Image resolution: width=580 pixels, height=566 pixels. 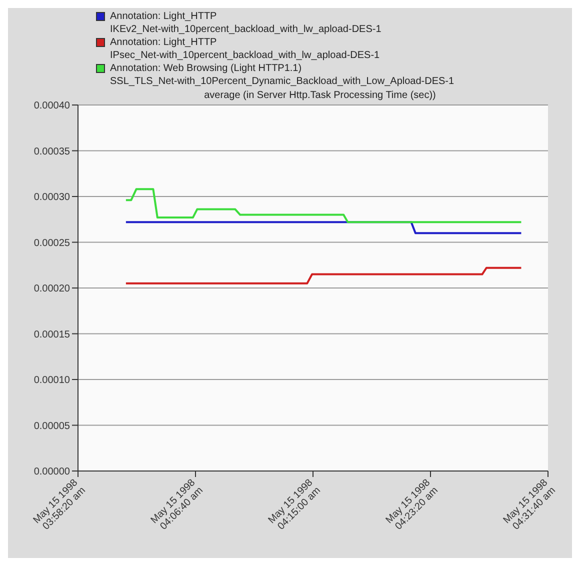 What do you see at coordinates (52, 334) in the screenshot?
I see `y-tick-label: 0.00015` at bounding box center [52, 334].